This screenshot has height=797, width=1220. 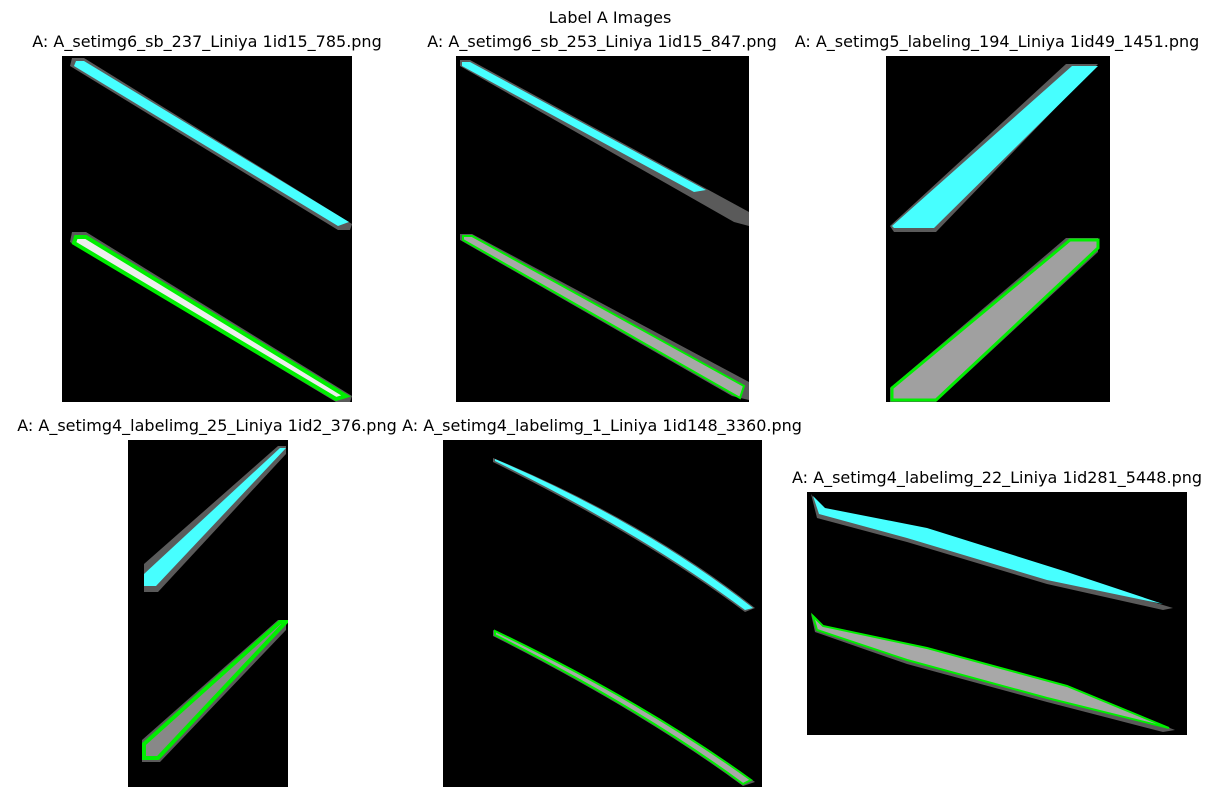 What do you see at coordinates (207, 41) in the screenshot?
I see `panel-1-title: A: A_setimg6_sb_237_Liniya 1id15_785.png` at bounding box center [207, 41].